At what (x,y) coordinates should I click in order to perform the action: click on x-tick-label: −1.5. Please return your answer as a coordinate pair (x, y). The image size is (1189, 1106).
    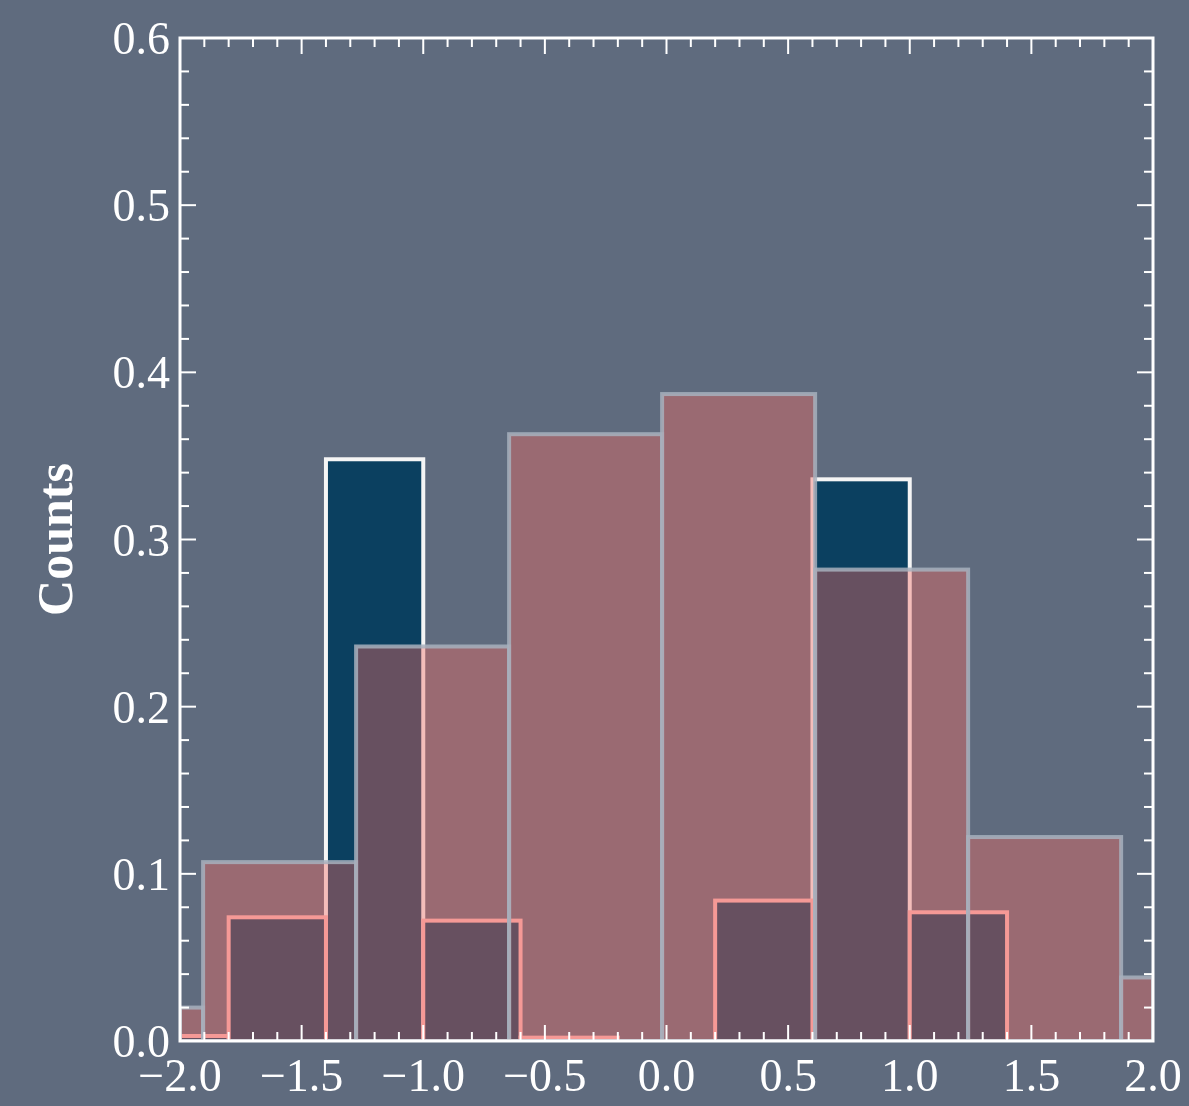
    Looking at the image, I should click on (301, 1075).